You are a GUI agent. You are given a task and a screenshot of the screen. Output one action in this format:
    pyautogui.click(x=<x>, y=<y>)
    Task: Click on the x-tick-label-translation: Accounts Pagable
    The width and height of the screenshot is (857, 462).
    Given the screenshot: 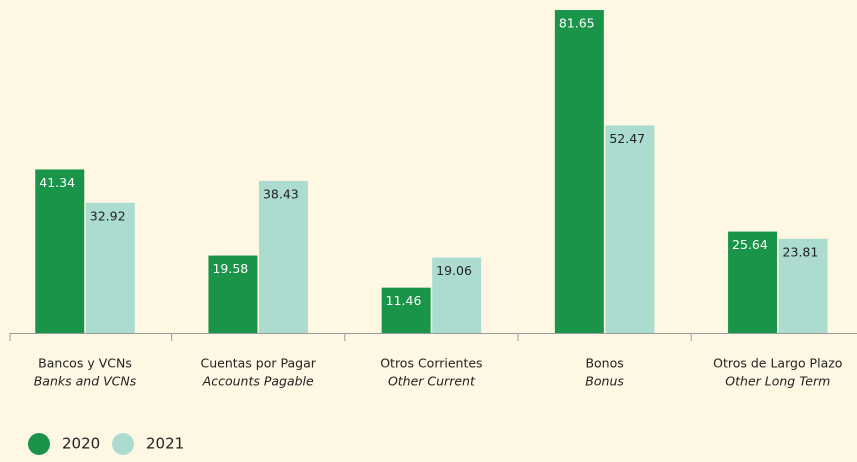 What is the action you would take?
    pyautogui.click(x=258, y=381)
    